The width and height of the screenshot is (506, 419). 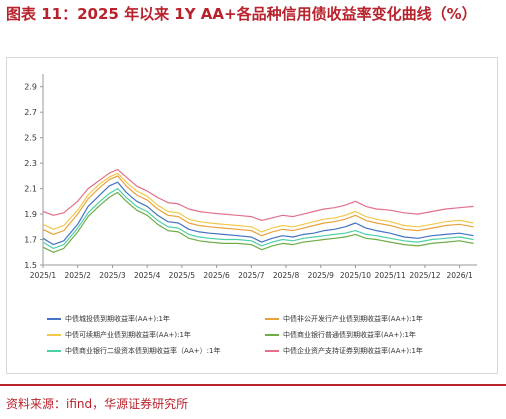 What do you see at coordinates (355, 275) in the screenshot?
I see `x-tick-label: 2025/10` at bounding box center [355, 275].